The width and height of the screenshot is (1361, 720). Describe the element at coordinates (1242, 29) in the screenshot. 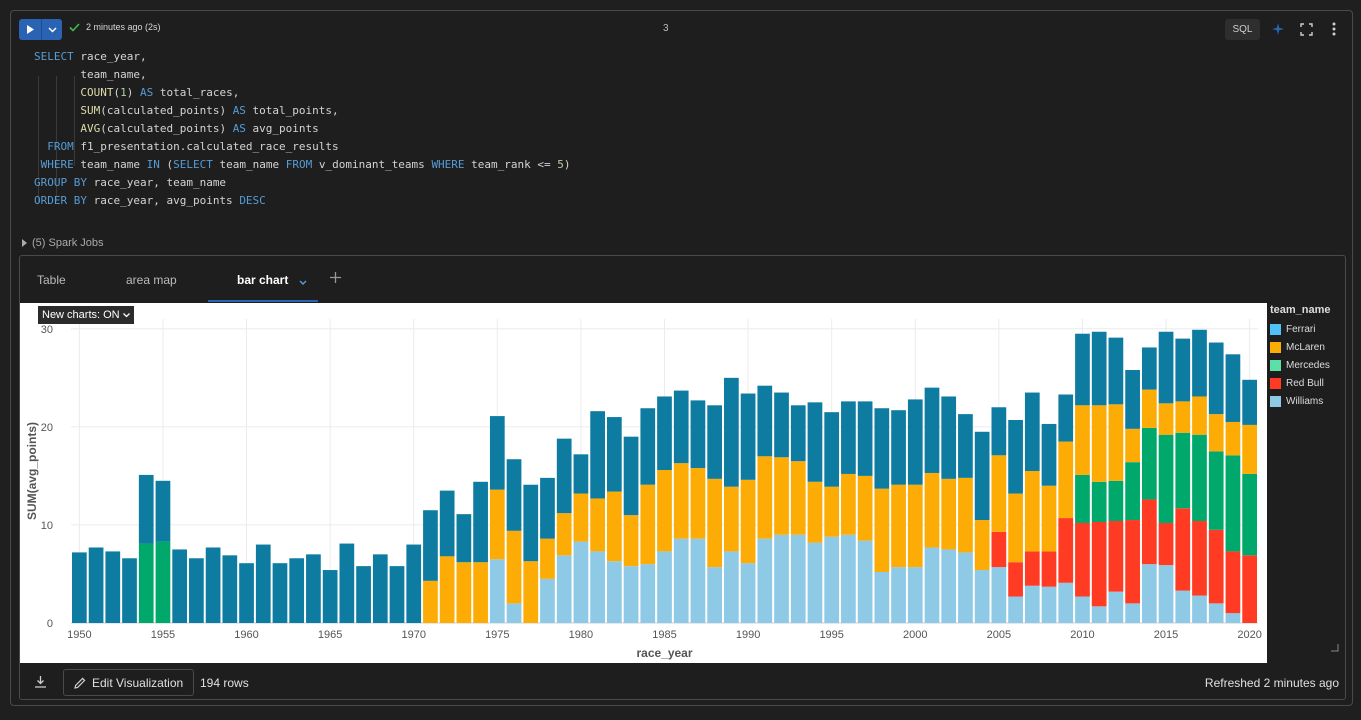

I see `language-badge: SQL` at that location.